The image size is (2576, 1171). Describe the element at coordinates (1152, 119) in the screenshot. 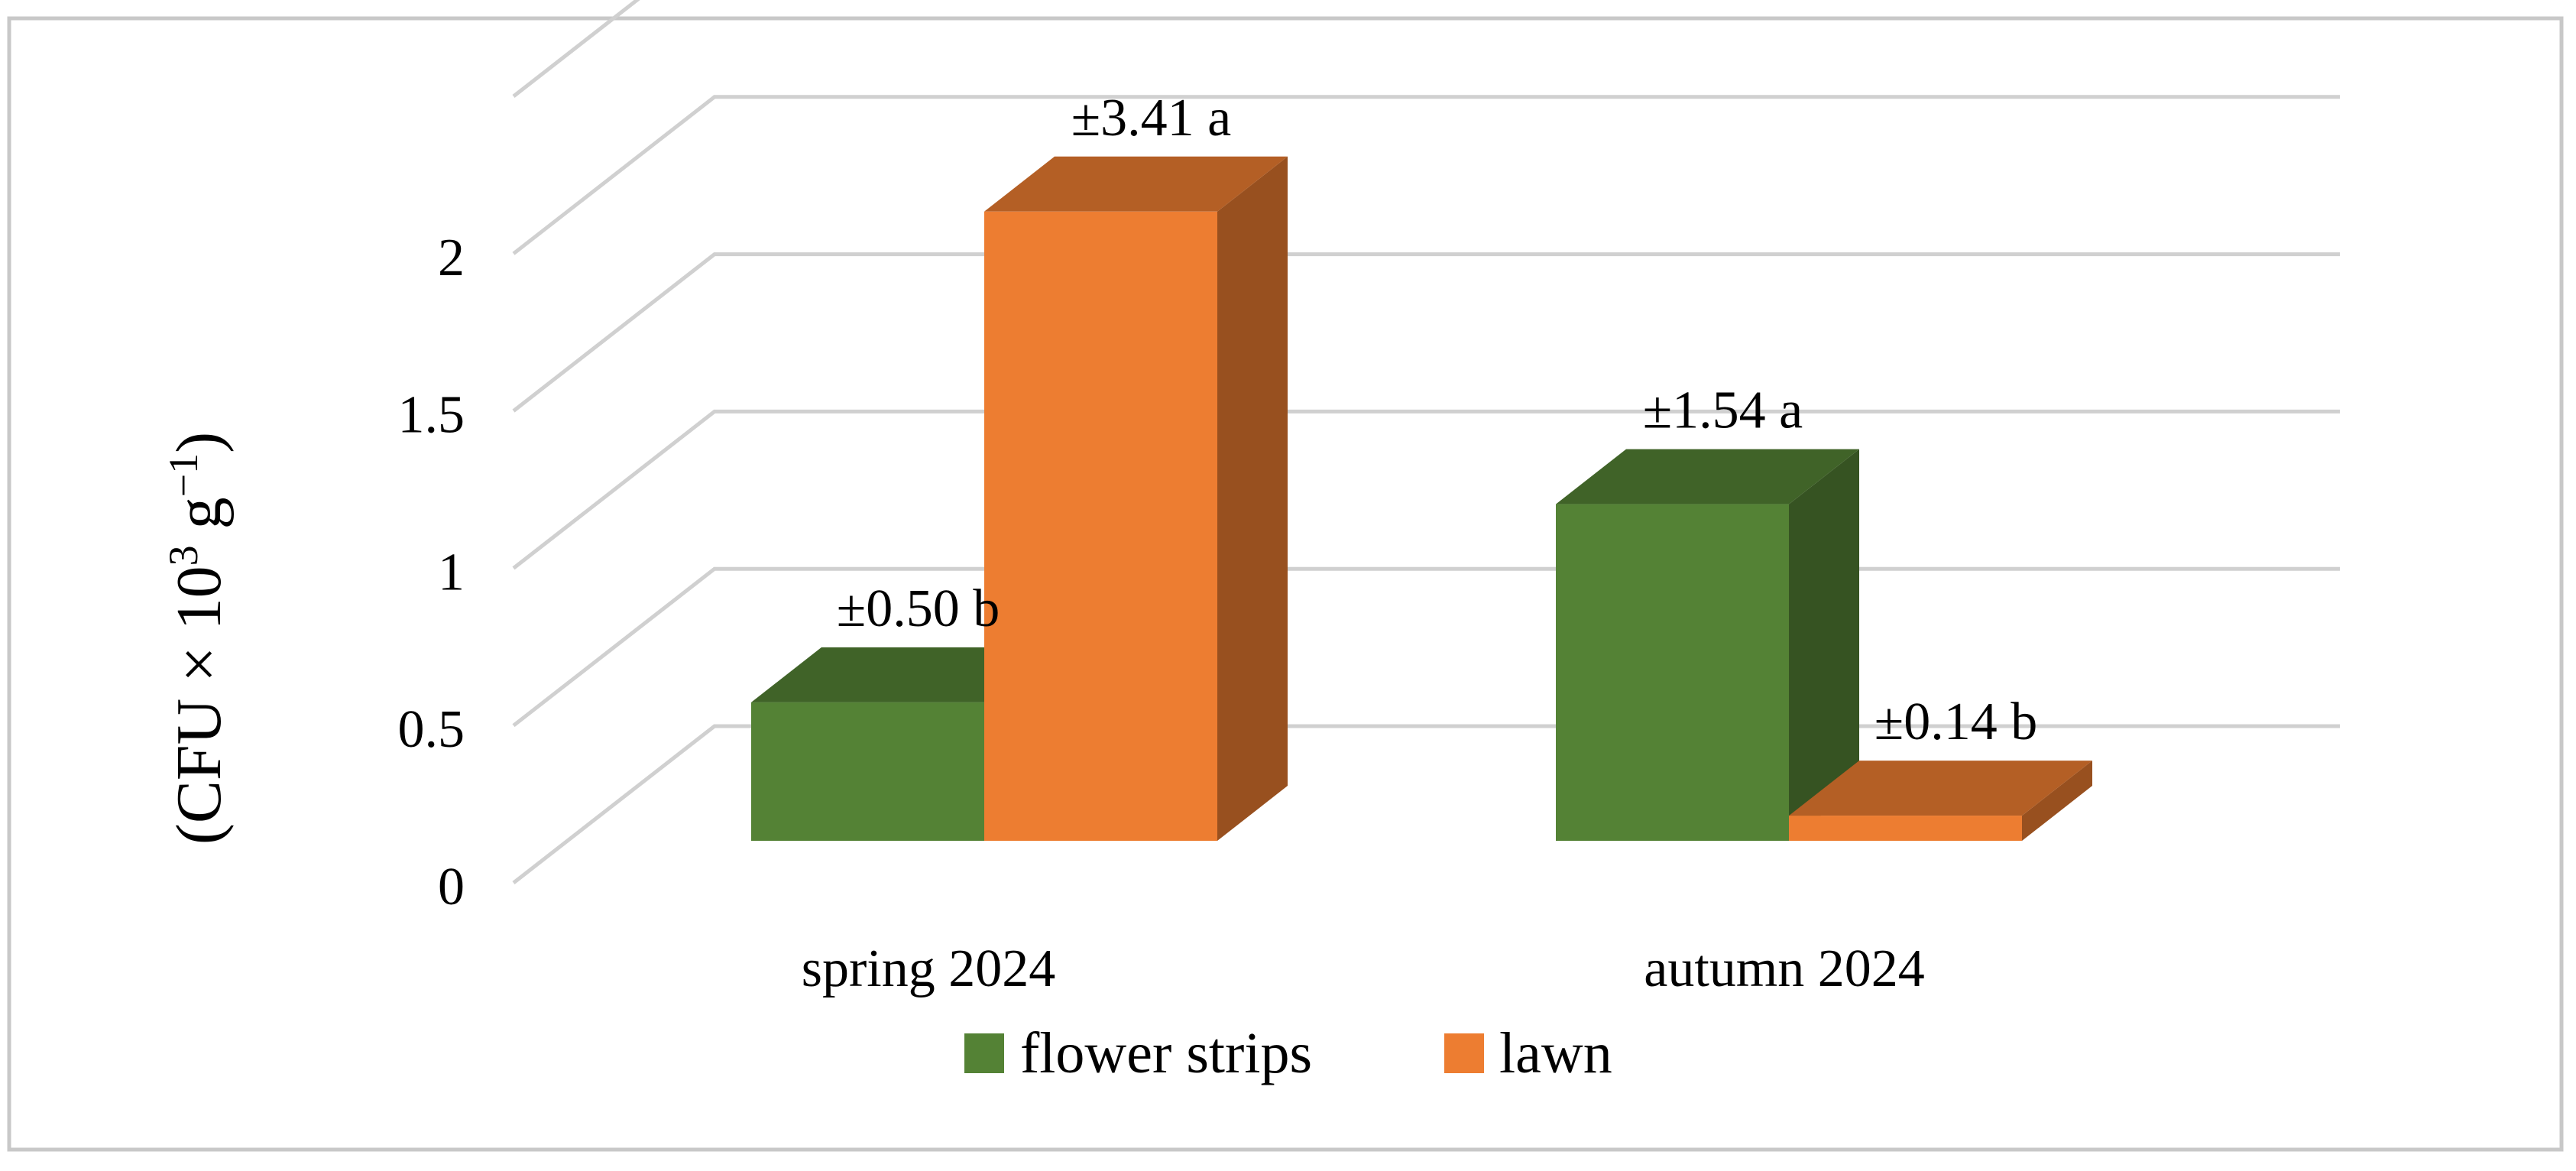

I see `data-label: ±3.41 a` at that location.